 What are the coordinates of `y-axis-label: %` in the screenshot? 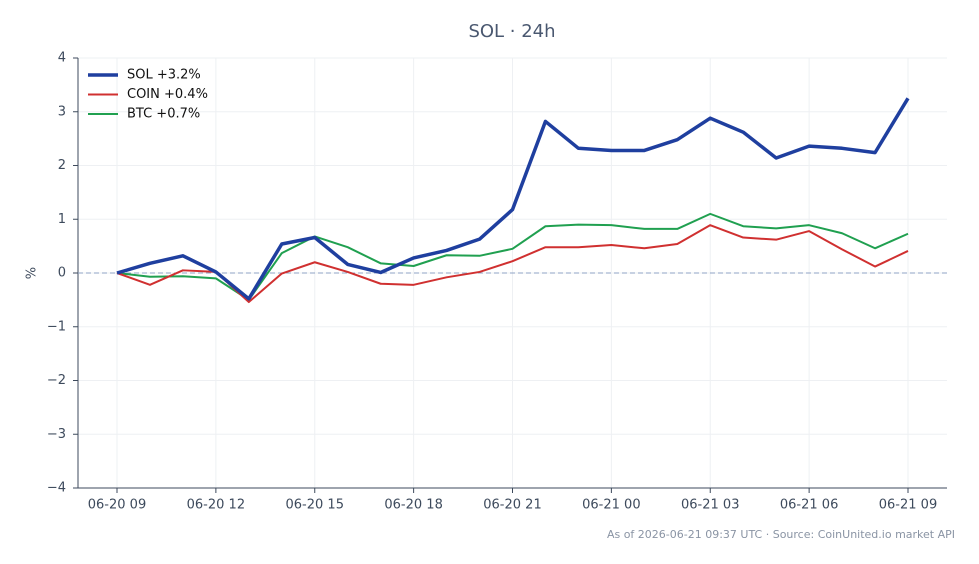 It's located at (32, 273).